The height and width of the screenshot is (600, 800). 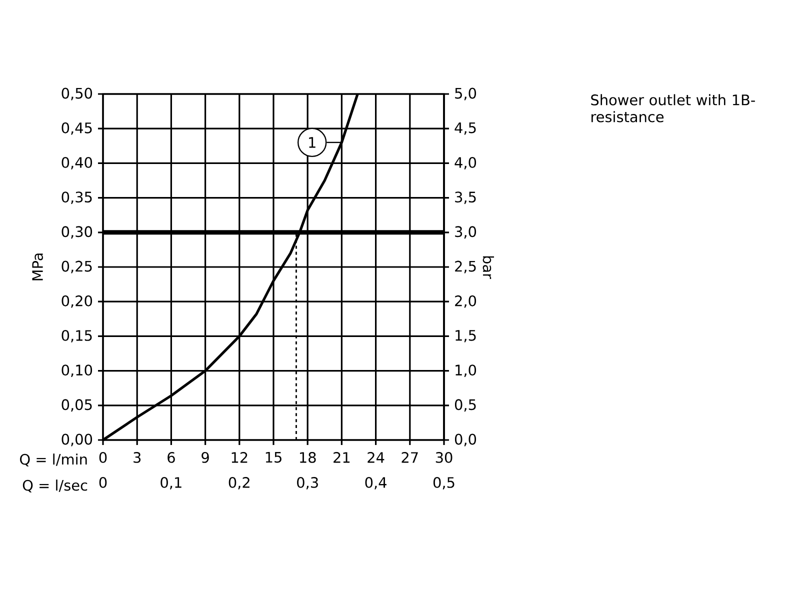 What do you see at coordinates (444, 457) in the screenshot?
I see `x-tick-label: 30` at bounding box center [444, 457].